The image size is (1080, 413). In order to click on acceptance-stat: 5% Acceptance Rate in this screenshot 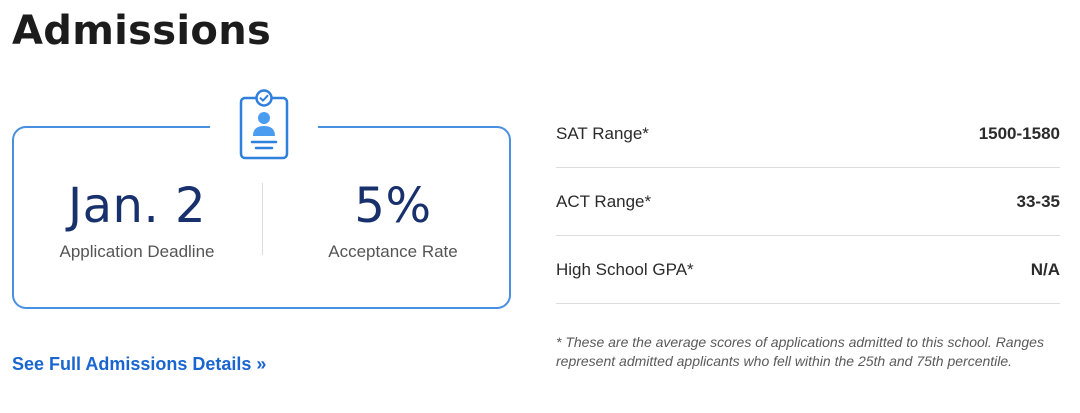, I will do `click(393, 220)`.